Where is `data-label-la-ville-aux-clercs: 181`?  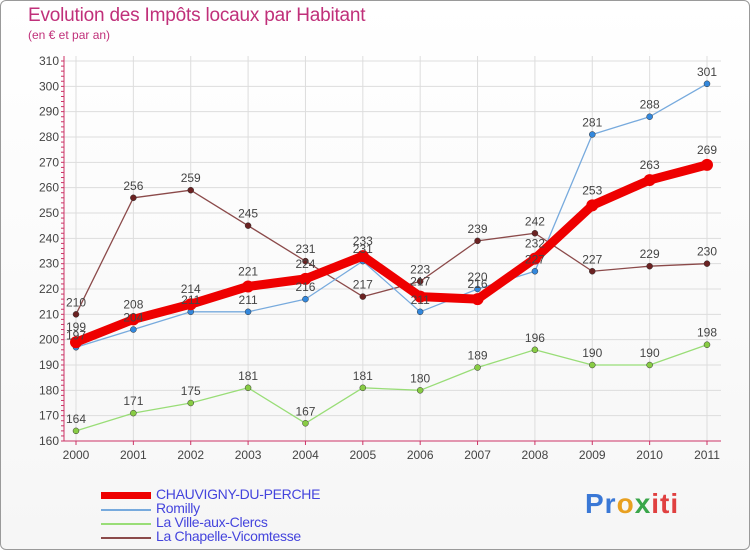
data-label-la-ville-aux-clercs: 181 is located at coordinates (363, 376).